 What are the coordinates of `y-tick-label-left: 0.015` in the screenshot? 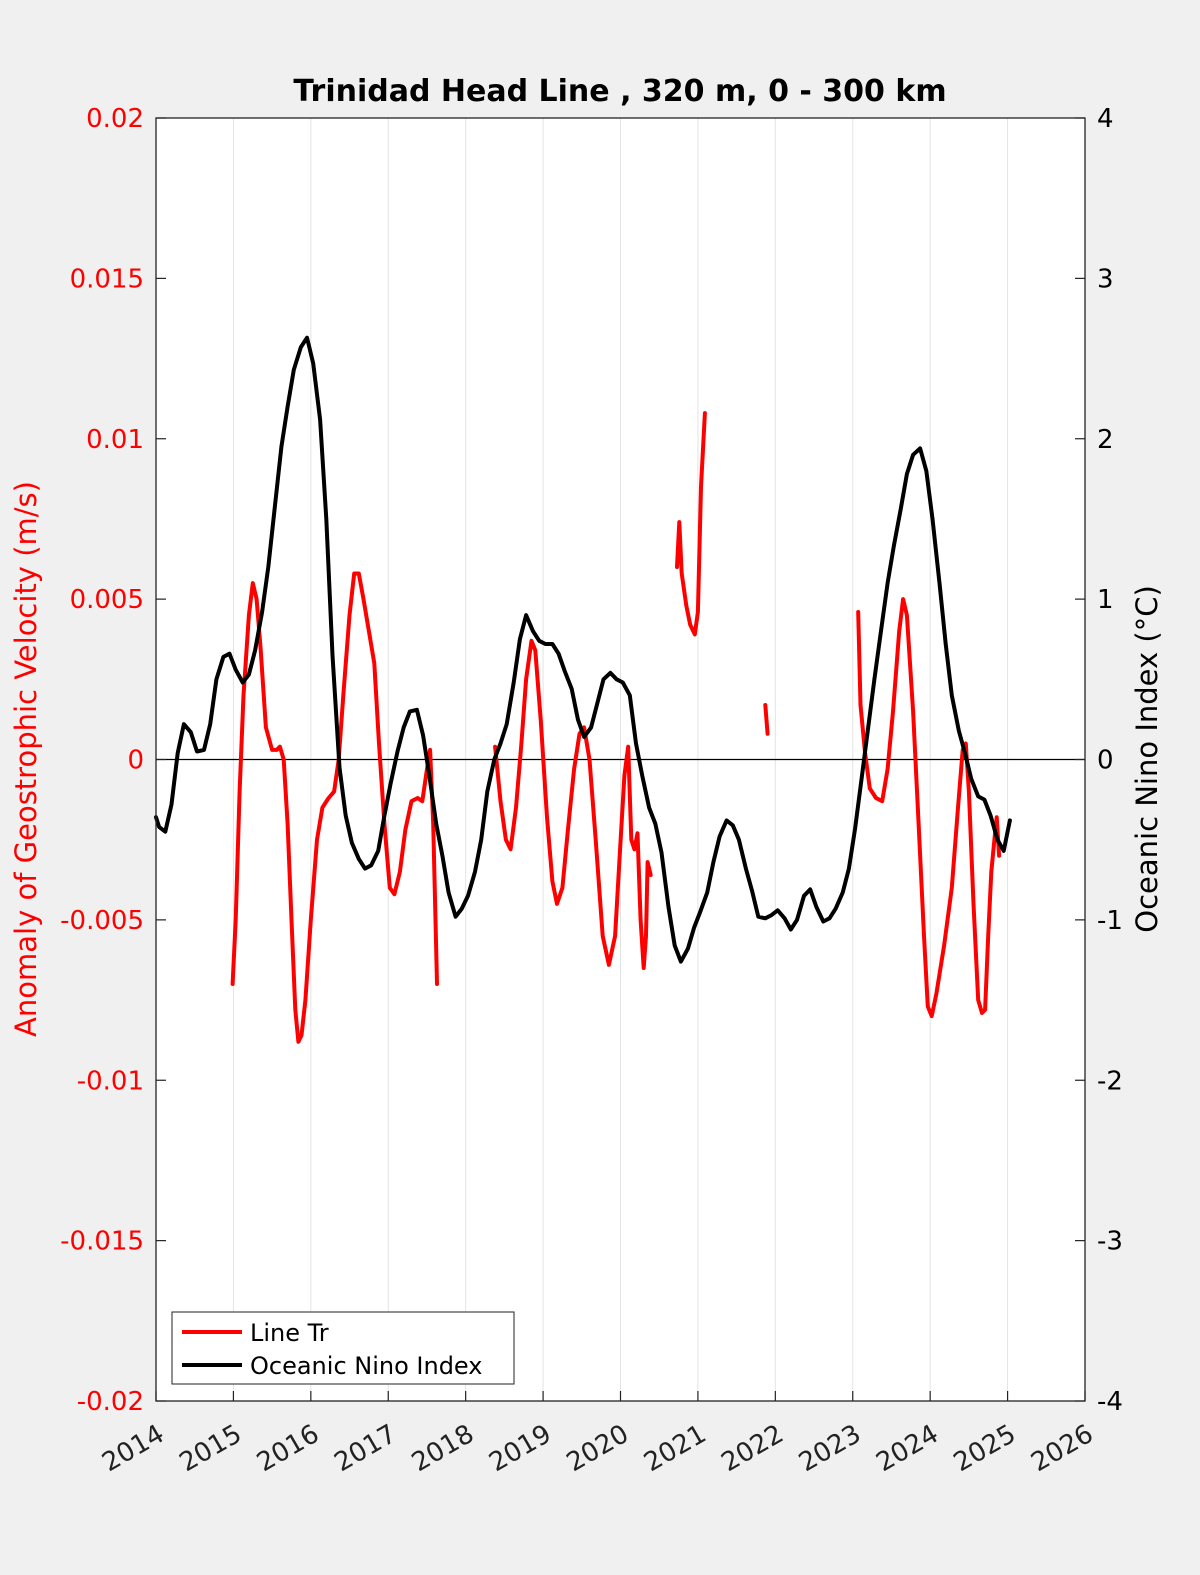 It's located at (107, 279).